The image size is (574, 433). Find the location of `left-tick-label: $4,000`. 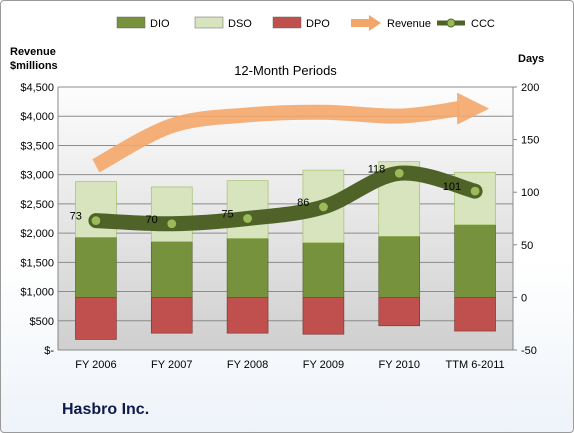

left-tick-label: $4,000 is located at coordinates (37, 117).